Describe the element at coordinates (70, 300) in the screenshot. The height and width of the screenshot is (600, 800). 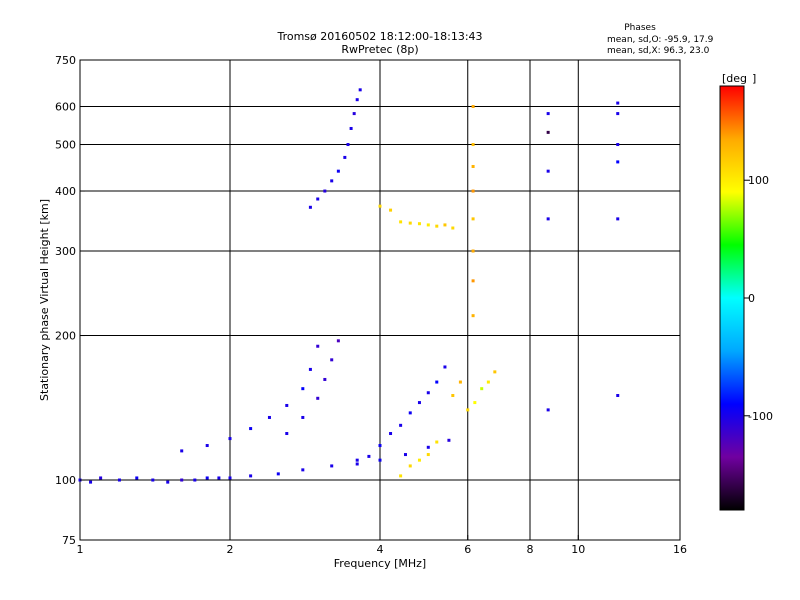
I see `y-axis: 75 100 200 300 400 500 600 750` at that location.